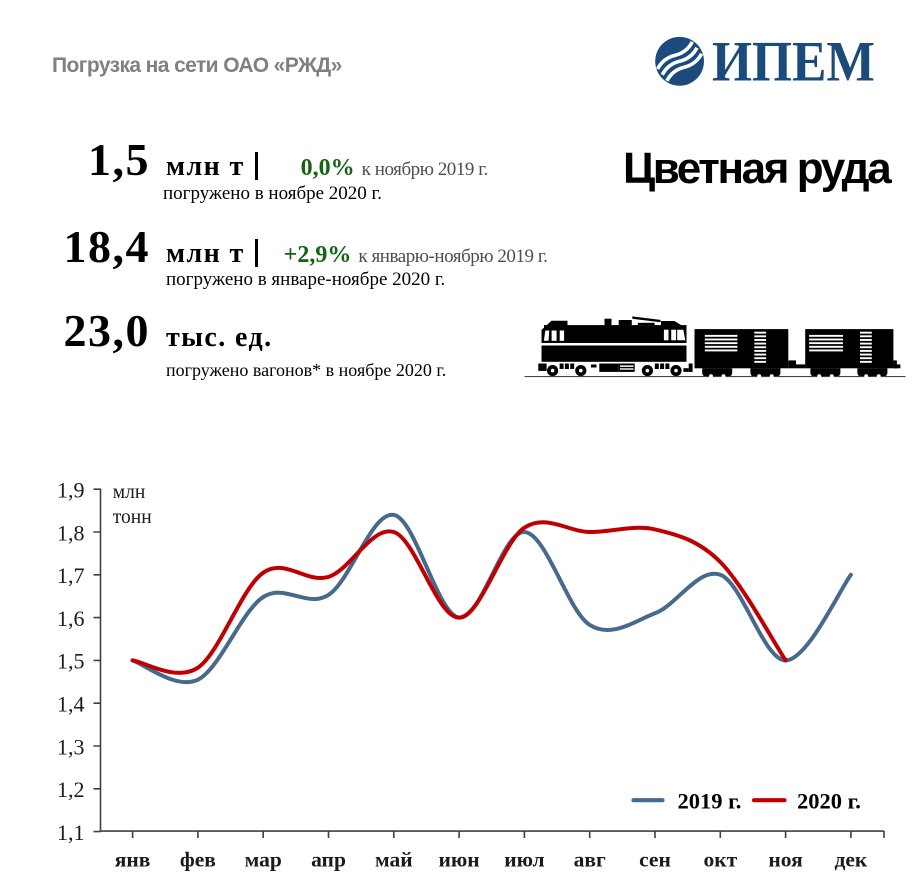 Image resolution: width=920 pixels, height=896 pixels. I want to click on svg-text: 1,9, so click(71, 490).